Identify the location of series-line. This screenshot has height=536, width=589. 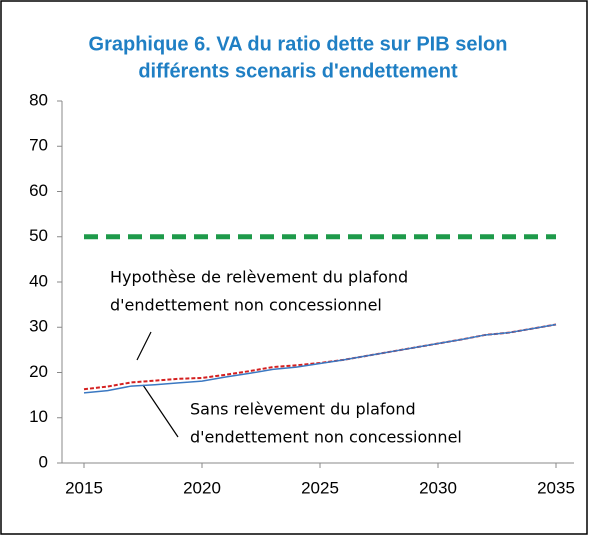
(320, 358).